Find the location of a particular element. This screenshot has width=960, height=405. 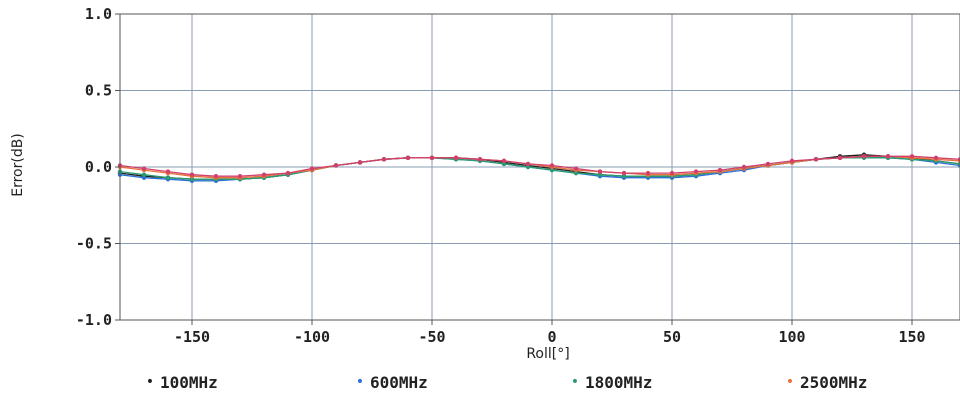

y-tick-label: 1.0 is located at coordinates (98, 14).